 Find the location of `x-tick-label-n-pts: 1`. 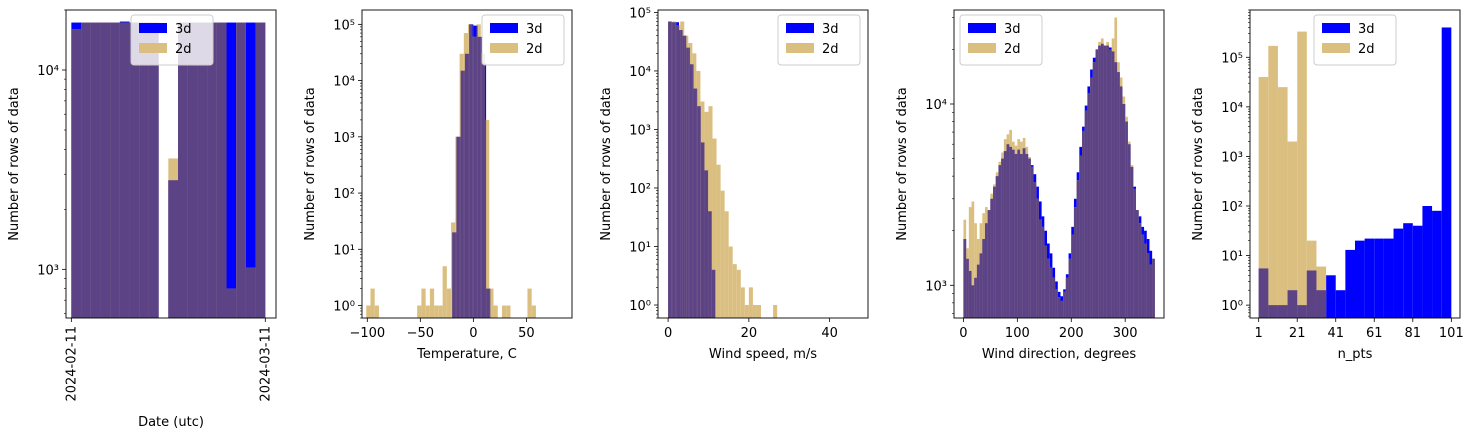

x-tick-label-n-pts: 1 is located at coordinates (1259, 333).